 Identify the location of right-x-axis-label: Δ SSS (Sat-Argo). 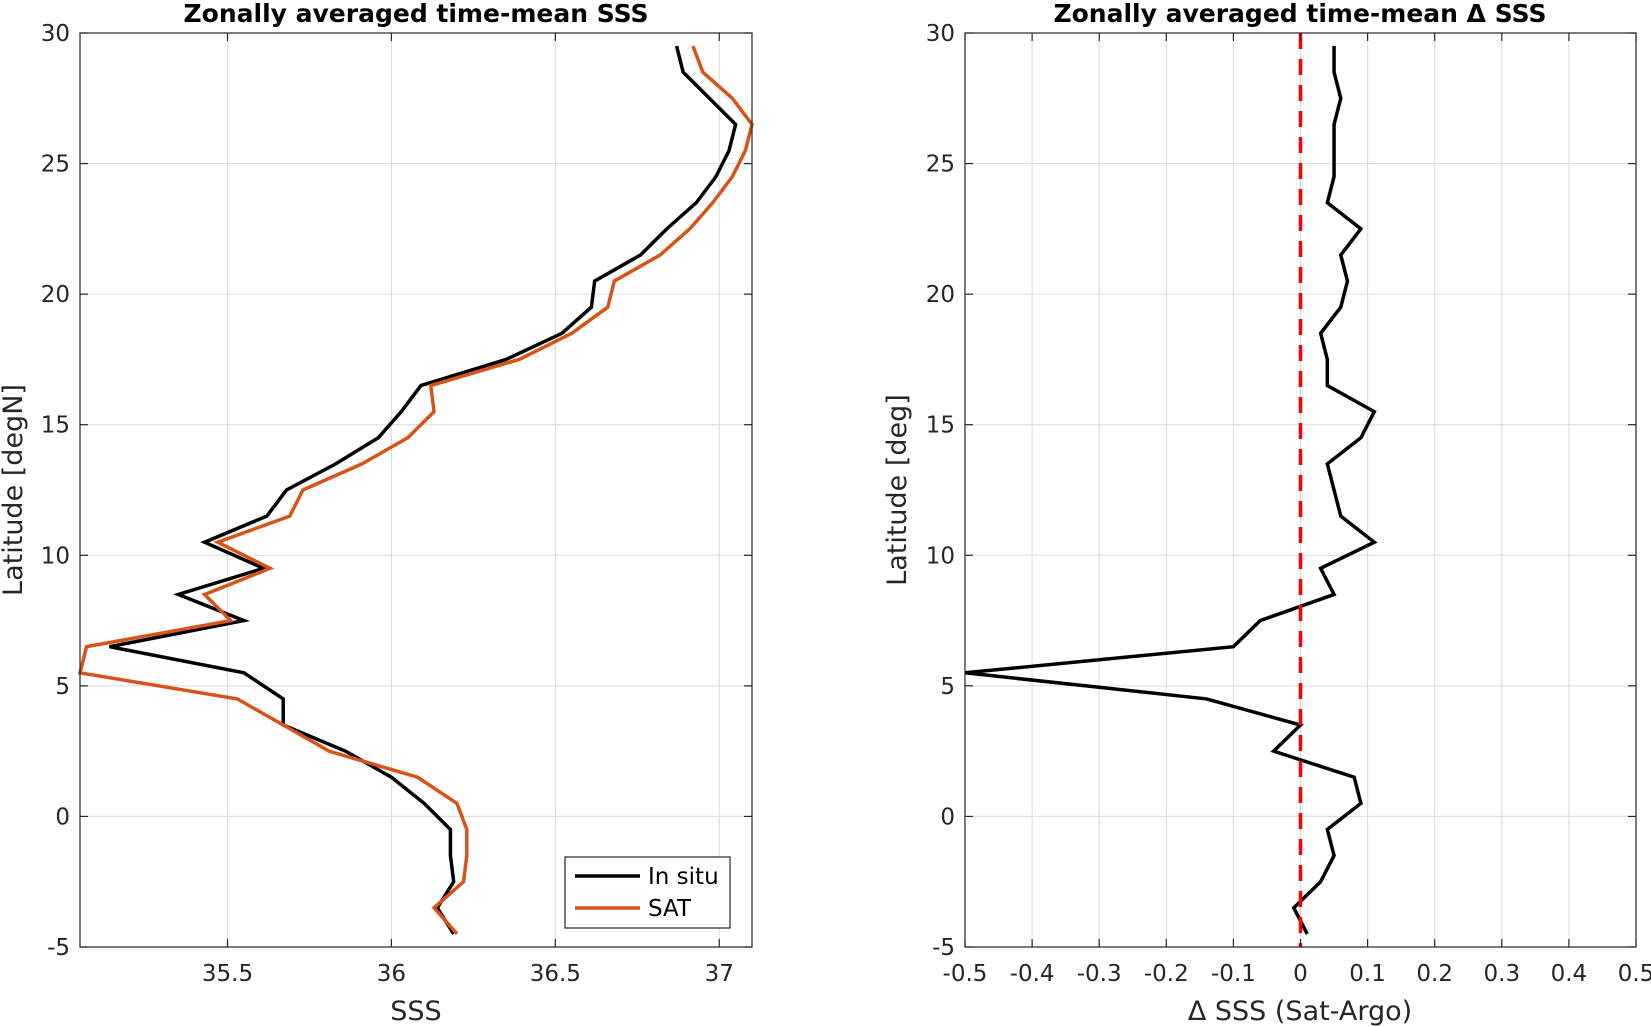
(1300, 1011).